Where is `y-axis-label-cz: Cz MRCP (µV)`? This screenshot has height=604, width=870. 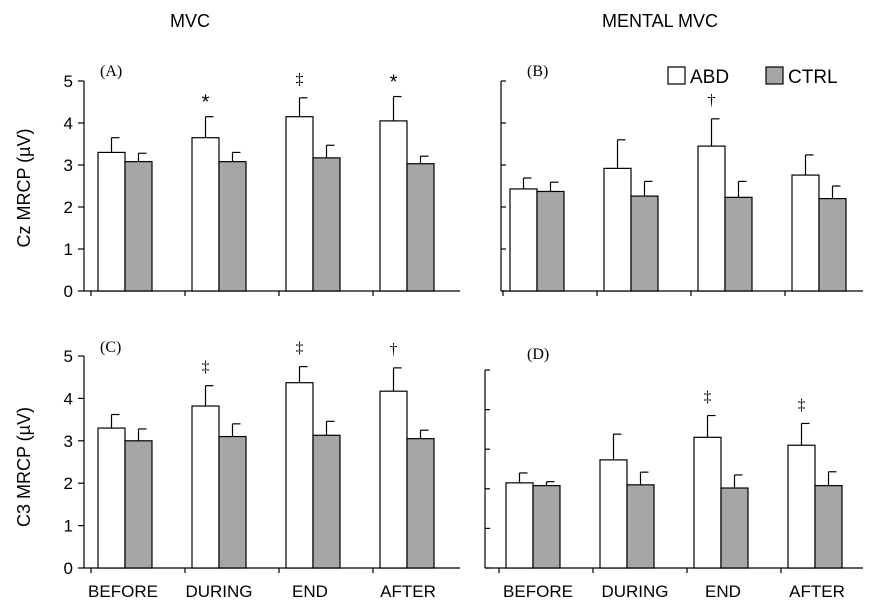 y-axis-label-cz: Cz MRCP (µV) is located at coordinates (24, 187).